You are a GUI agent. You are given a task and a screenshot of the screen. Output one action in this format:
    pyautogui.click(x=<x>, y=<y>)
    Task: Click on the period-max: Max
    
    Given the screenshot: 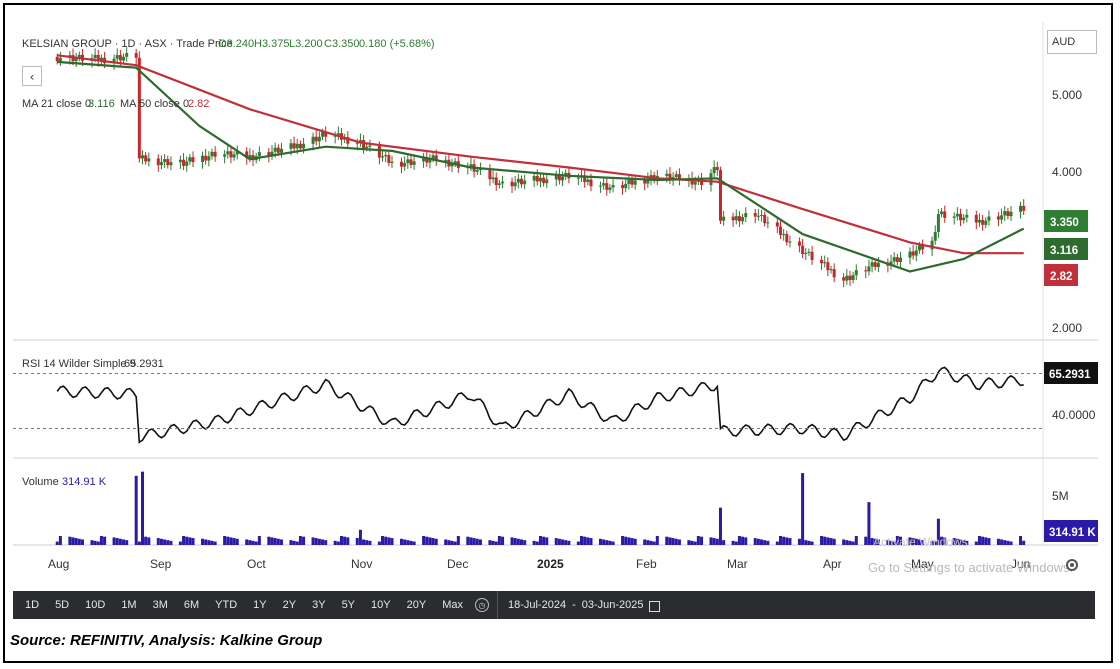 What is the action you would take?
    pyautogui.click(x=452, y=605)
    